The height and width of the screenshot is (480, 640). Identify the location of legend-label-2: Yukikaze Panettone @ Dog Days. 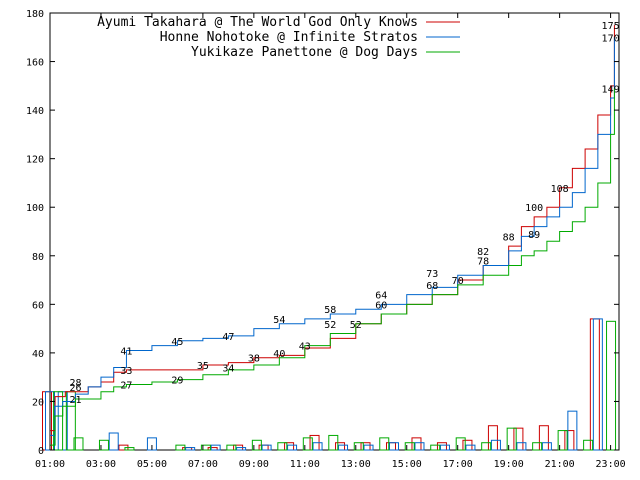
(304, 52).